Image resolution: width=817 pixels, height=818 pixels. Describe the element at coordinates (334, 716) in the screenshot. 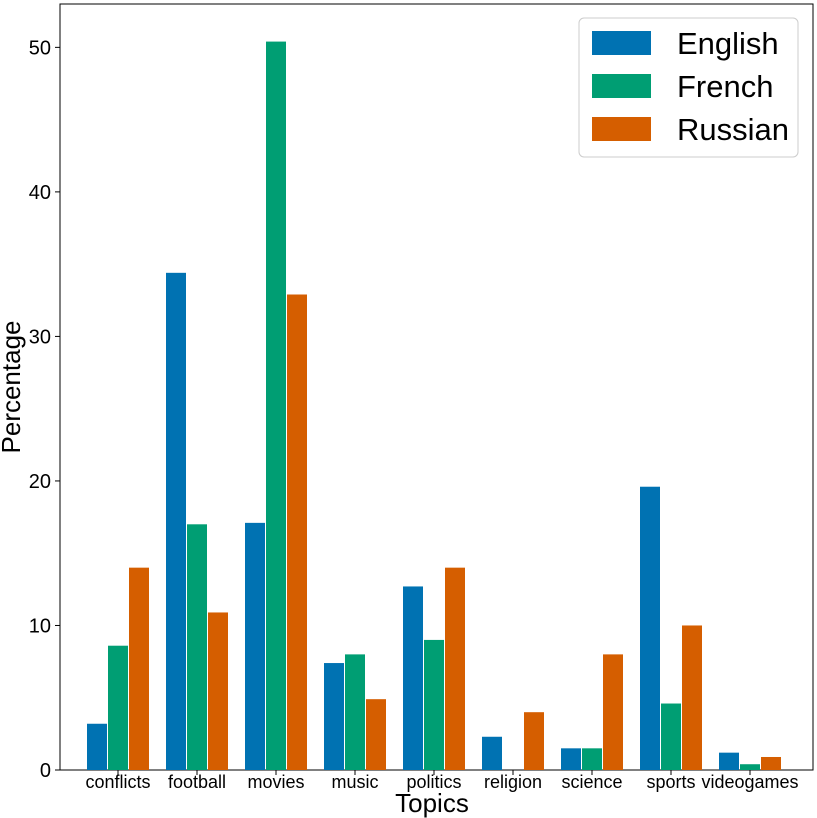

I see `bar-english-music` at that location.